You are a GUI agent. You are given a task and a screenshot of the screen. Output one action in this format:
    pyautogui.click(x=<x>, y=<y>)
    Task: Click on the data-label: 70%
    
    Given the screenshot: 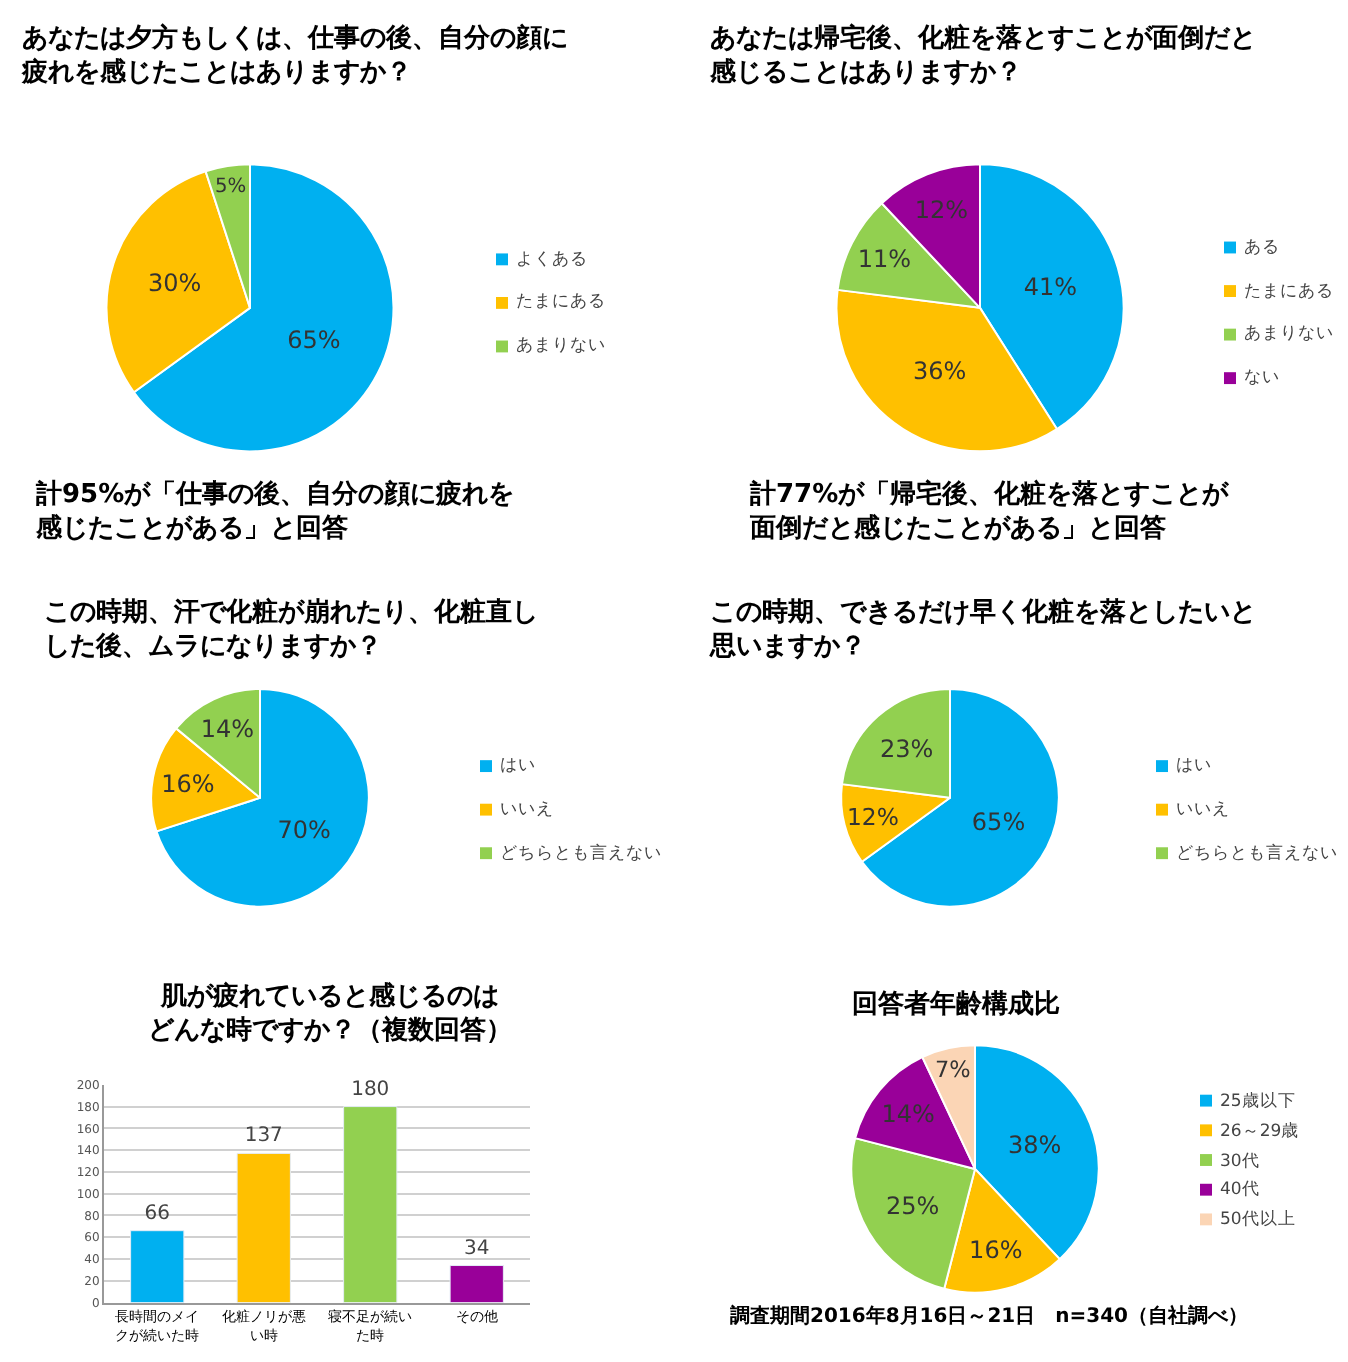 What is the action you would take?
    pyautogui.click(x=304, y=829)
    